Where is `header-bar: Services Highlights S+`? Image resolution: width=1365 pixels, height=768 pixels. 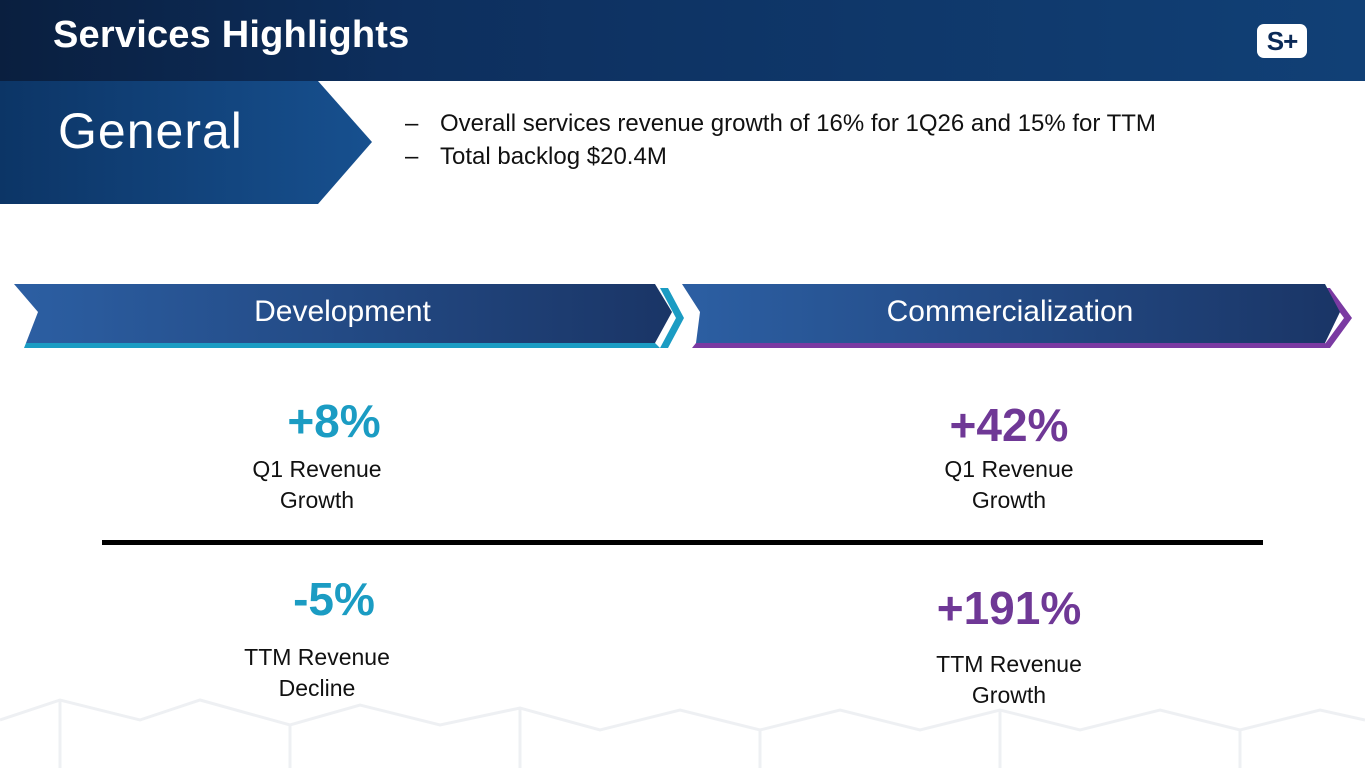 header-bar: Services Highlights S+ is located at coordinates (682, 40).